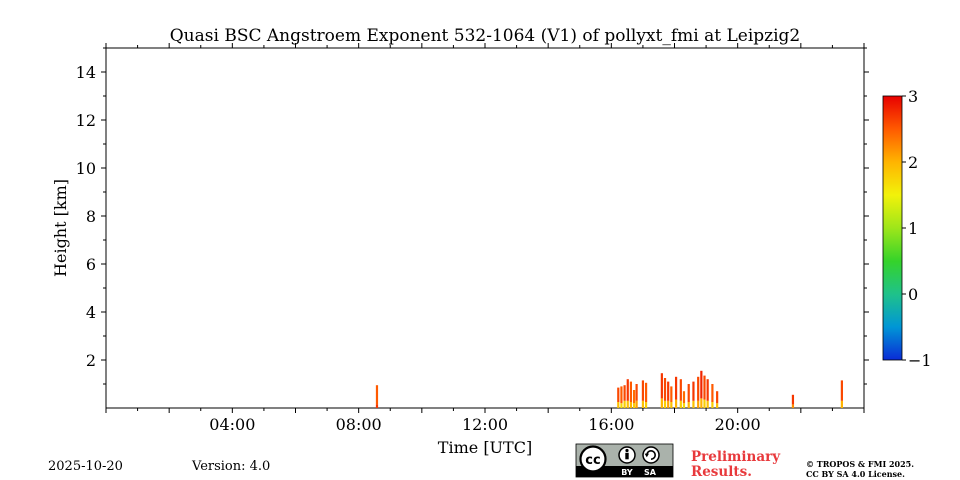  I want to click on y-tick-label: 8, so click(91, 216).